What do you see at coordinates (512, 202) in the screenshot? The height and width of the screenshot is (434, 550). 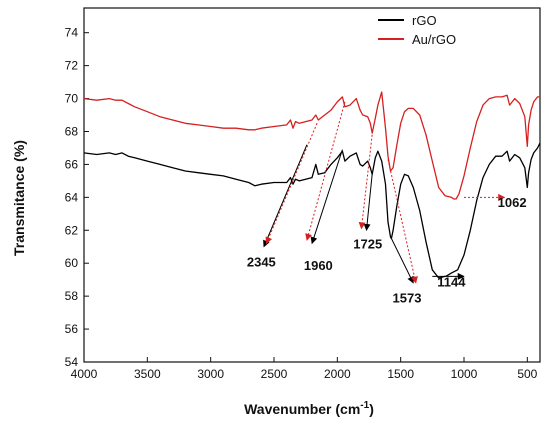 I see `peak-label-1062: 1062` at bounding box center [512, 202].